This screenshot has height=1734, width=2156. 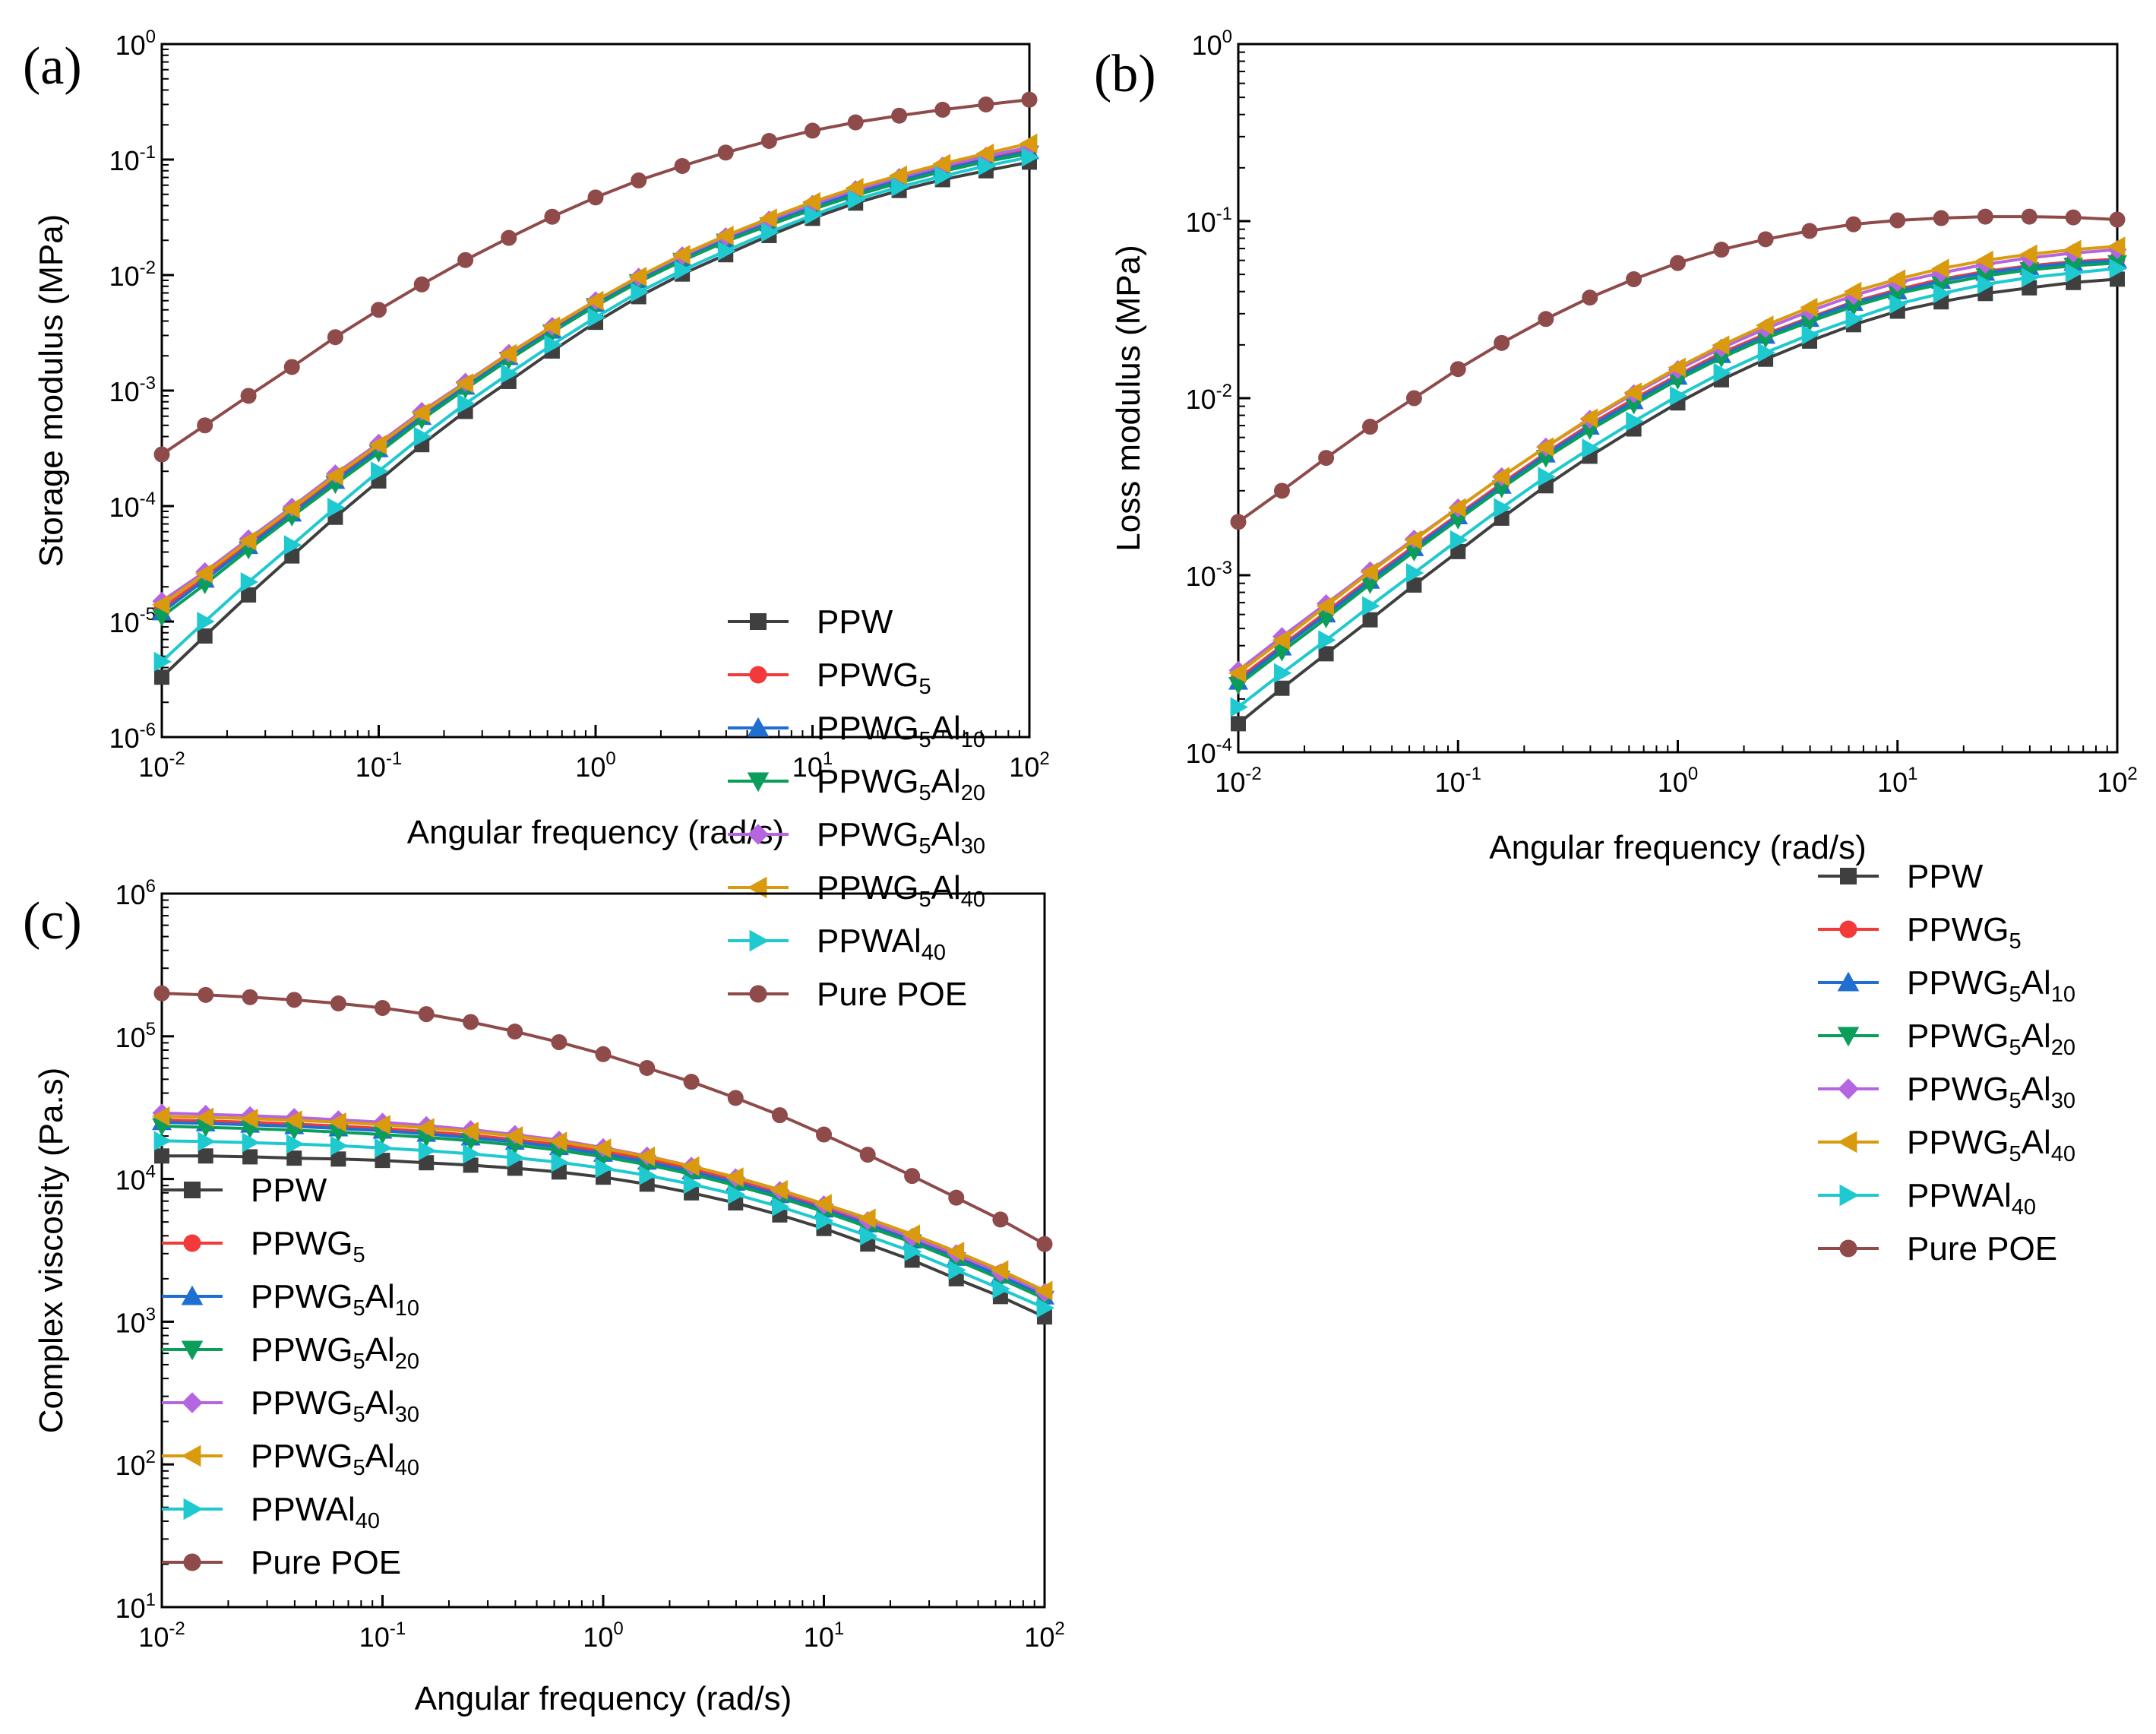 I want to click on y-tick-label: 10⁵, so click(x=135, y=1036).